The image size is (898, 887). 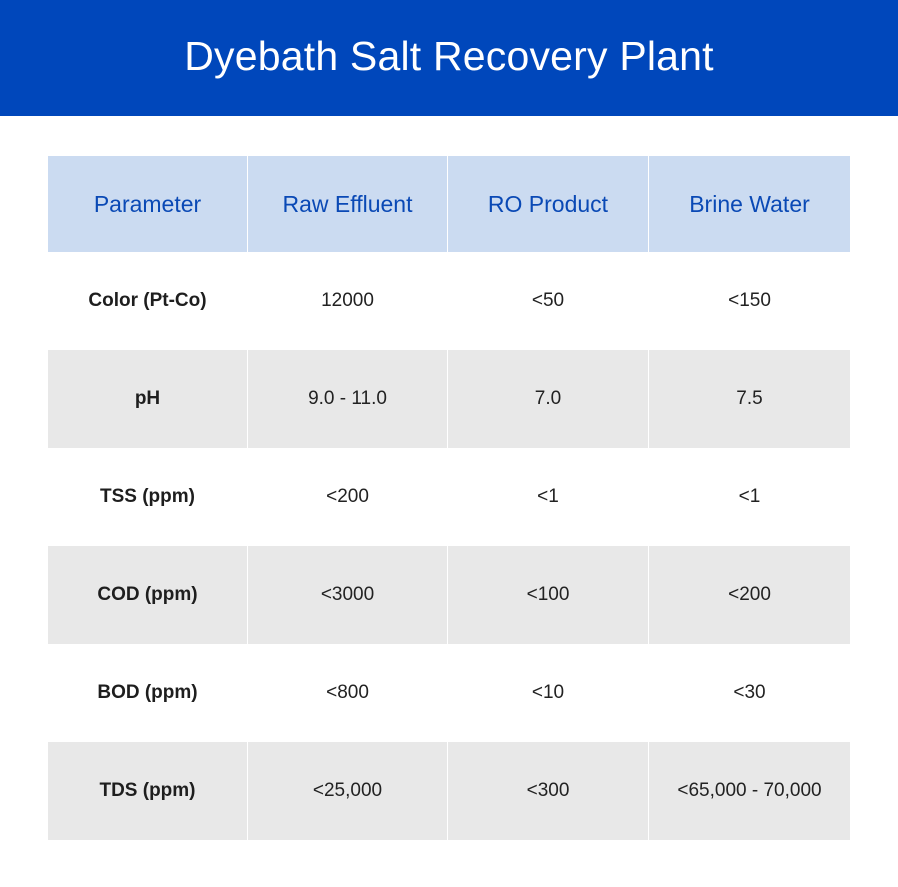 What do you see at coordinates (749, 497) in the screenshot?
I see `brine-water-cell: <1` at bounding box center [749, 497].